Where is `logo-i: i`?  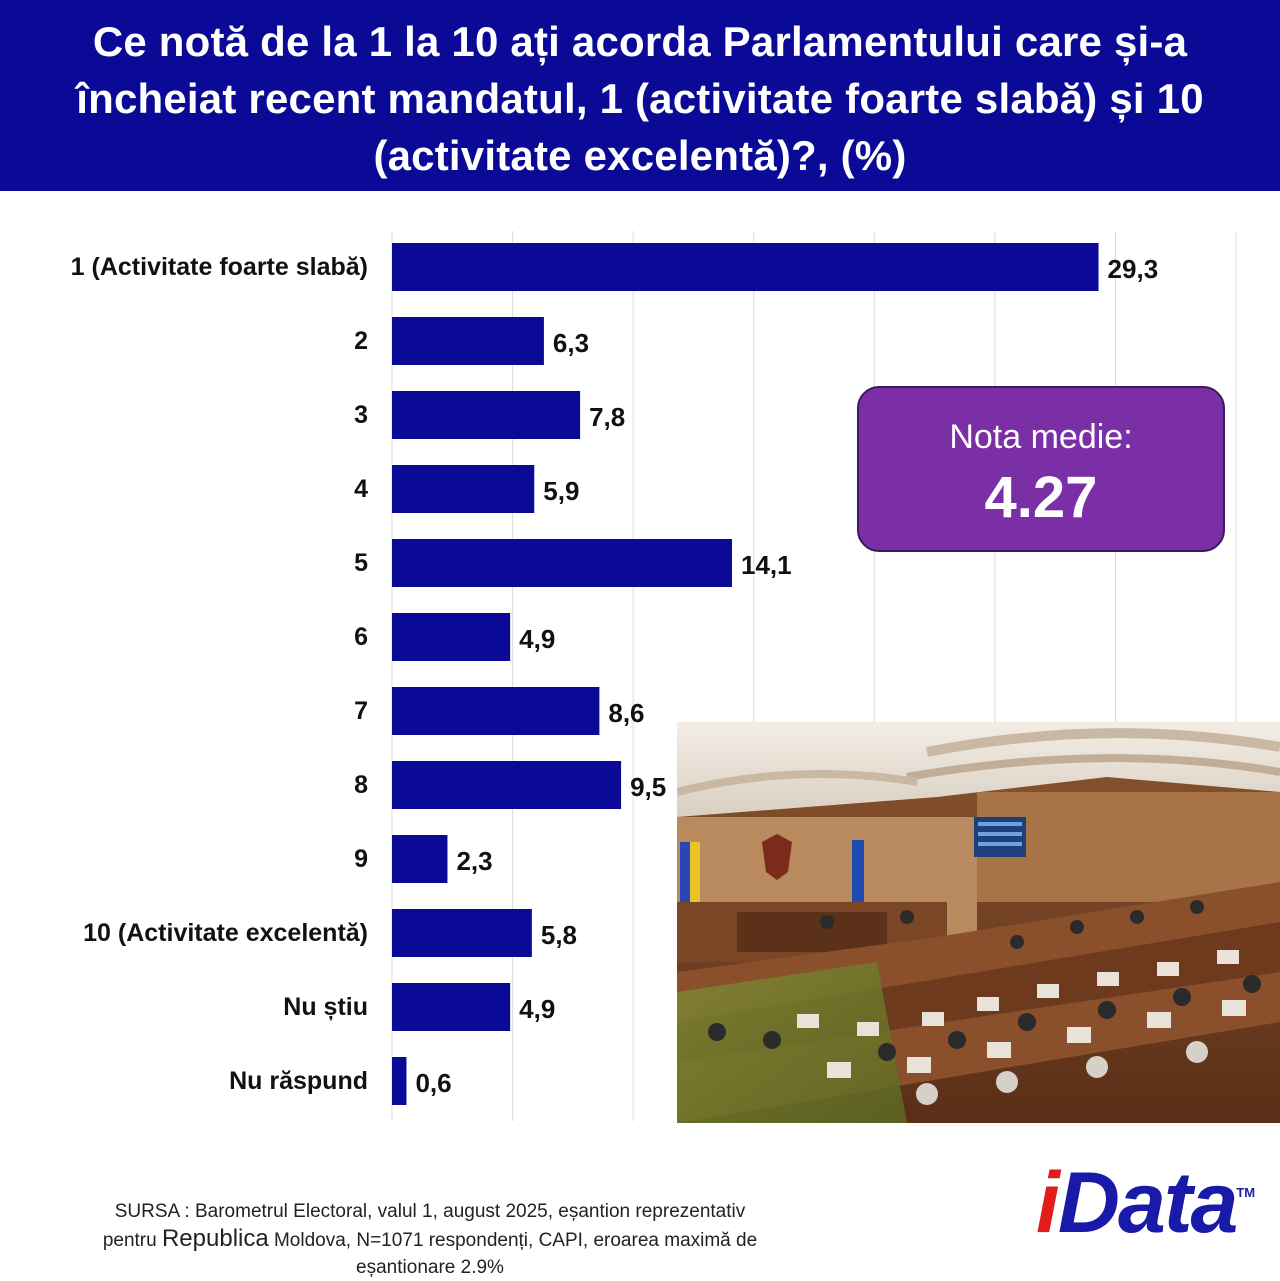
logo-i: i is located at coordinates (1048, 1203).